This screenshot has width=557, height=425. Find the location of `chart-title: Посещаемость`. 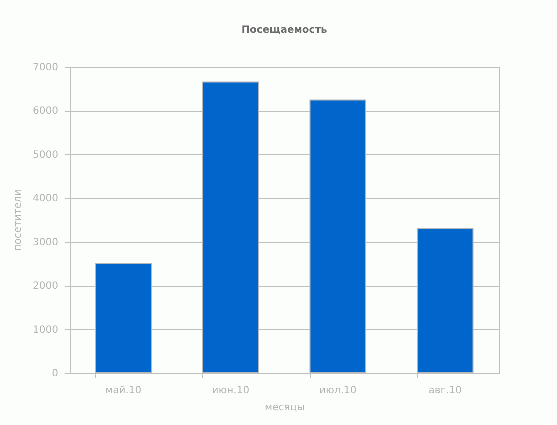

chart-title: Посещаемость is located at coordinates (285, 30).